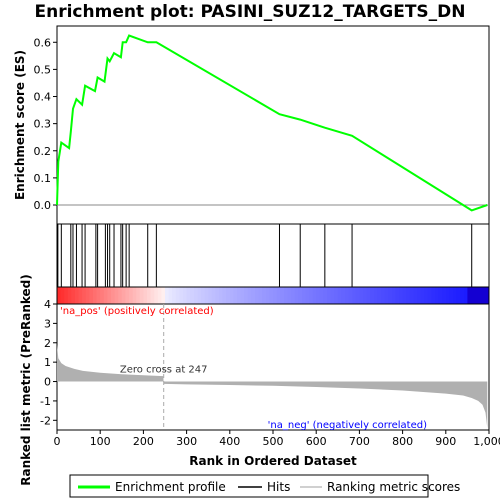  Describe the element at coordinates (186, 441) in the screenshot. I see `x-tick-label: 300` at that location.